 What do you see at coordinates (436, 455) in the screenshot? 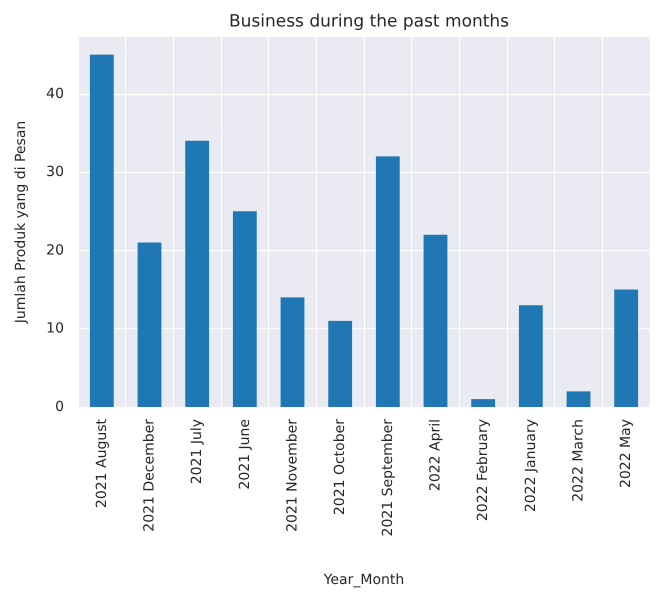
I see `x-tick-label: 2022 April` at bounding box center [436, 455].